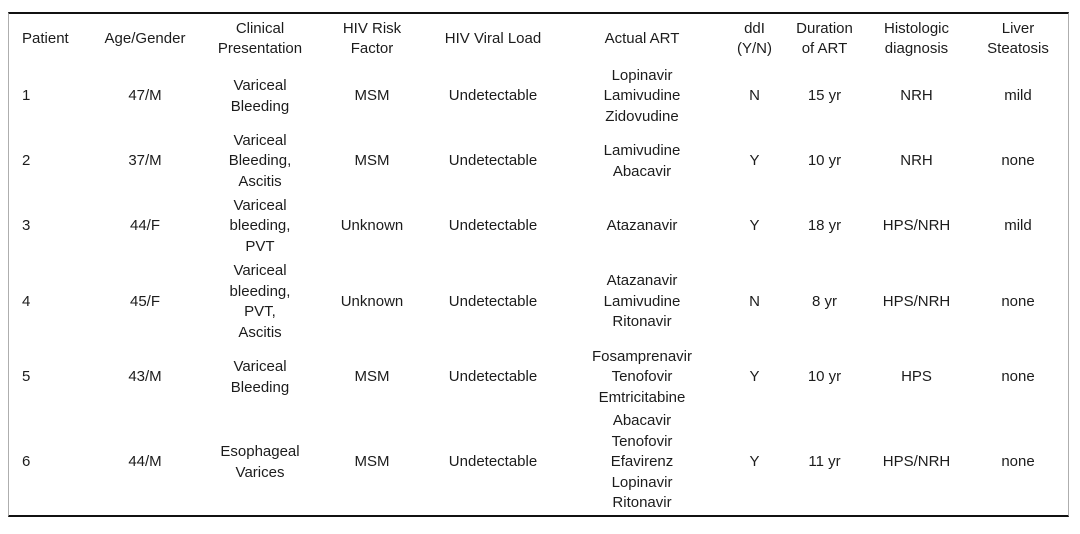 The height and width of the screenshot is (534, 1080). What do you see at coordinates (824, 462) in the screenshot?
I see `cell-duration: 11 yr` at bounding box center [824, 462].